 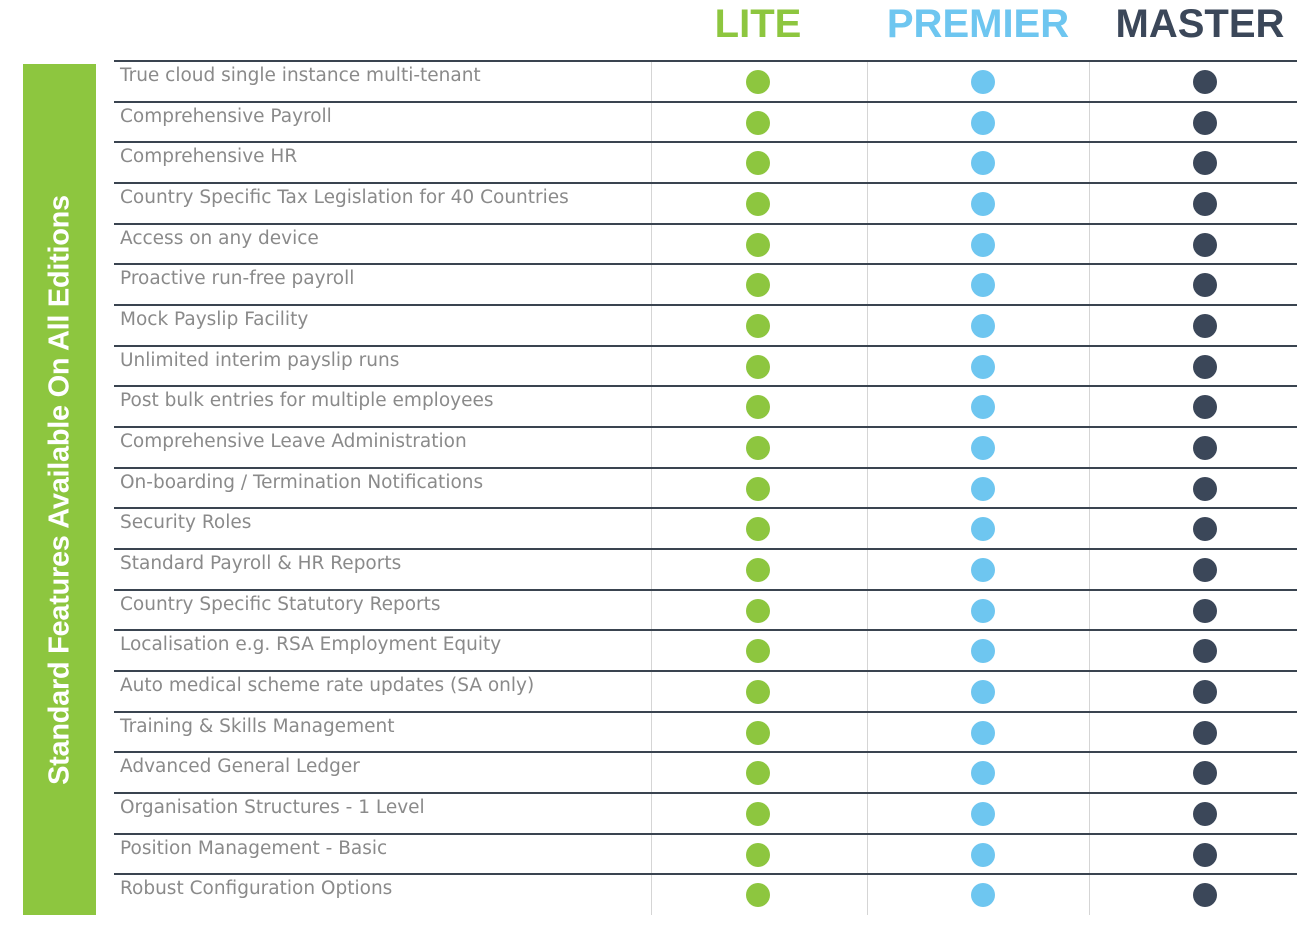 I want to click on feature-label: Localisation e.g. RSA Employment Equity, so click(x=311, y=645).